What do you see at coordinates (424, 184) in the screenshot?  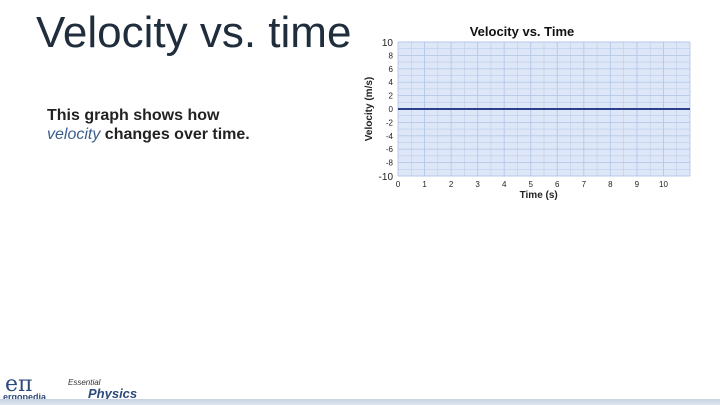 I see `x-tick-label: 1` at bounding box center [424, 184].